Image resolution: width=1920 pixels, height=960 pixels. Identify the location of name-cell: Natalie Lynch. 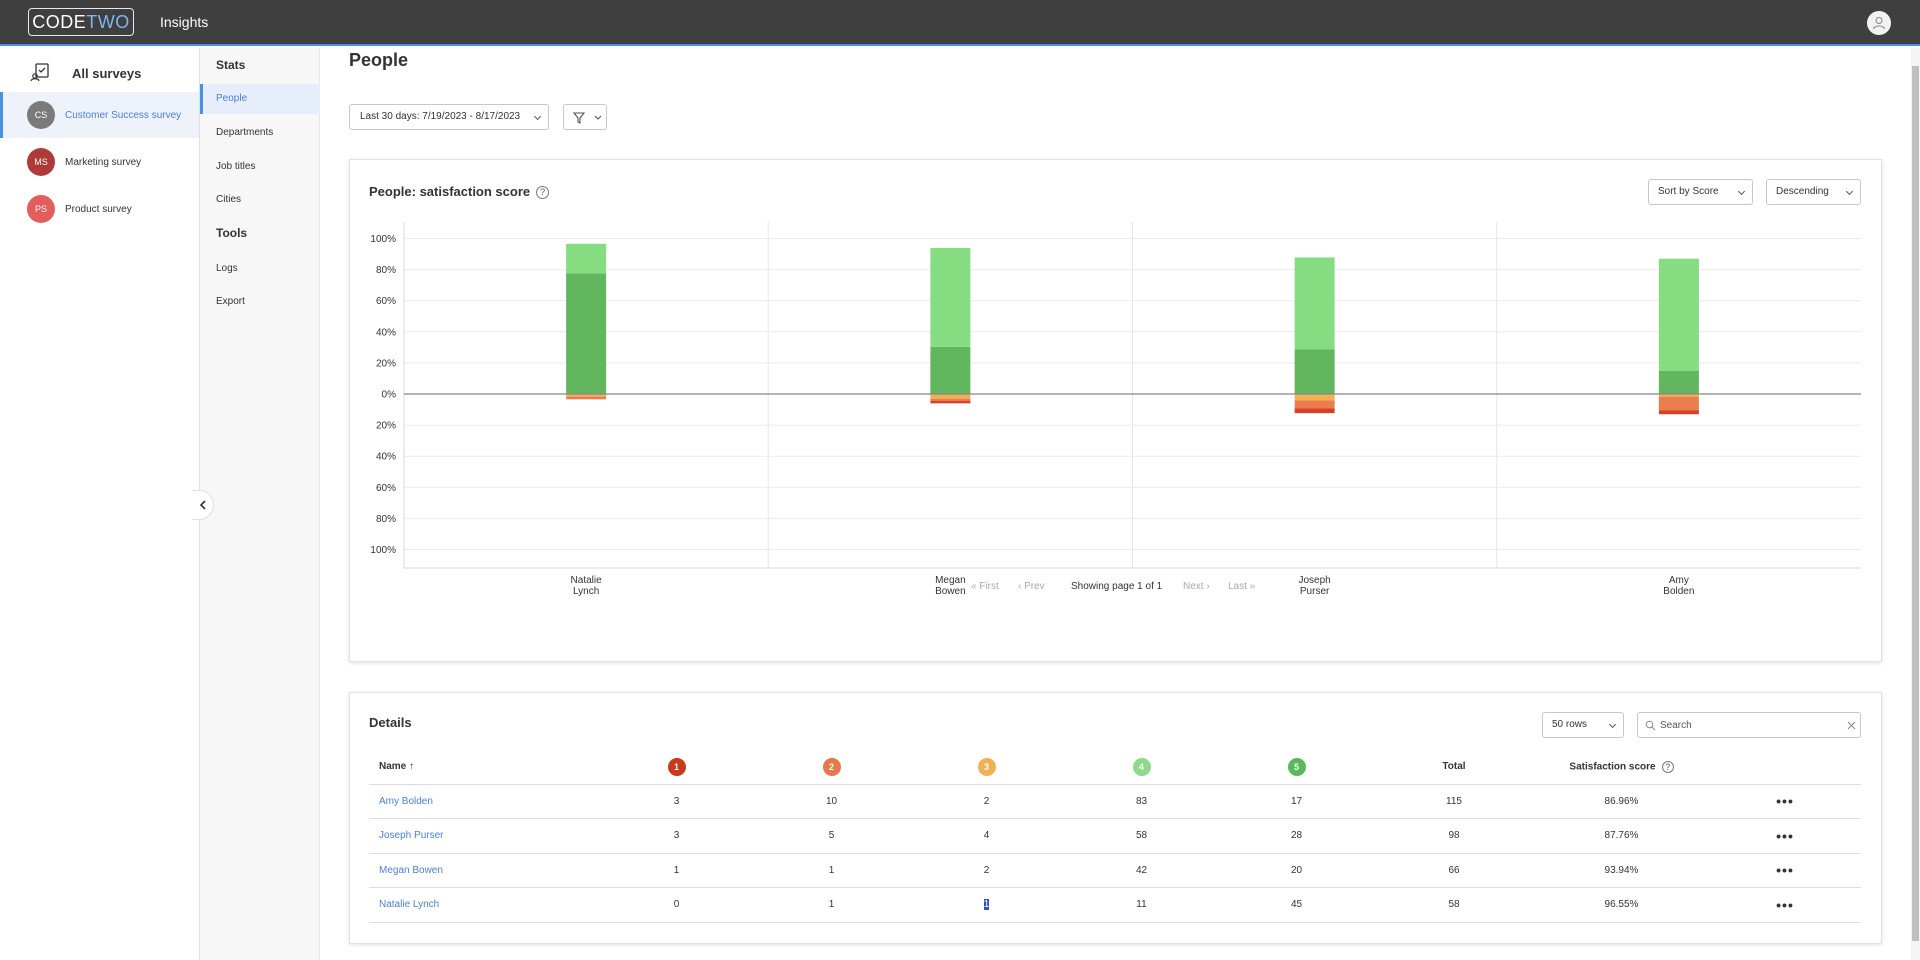
(484, 905).